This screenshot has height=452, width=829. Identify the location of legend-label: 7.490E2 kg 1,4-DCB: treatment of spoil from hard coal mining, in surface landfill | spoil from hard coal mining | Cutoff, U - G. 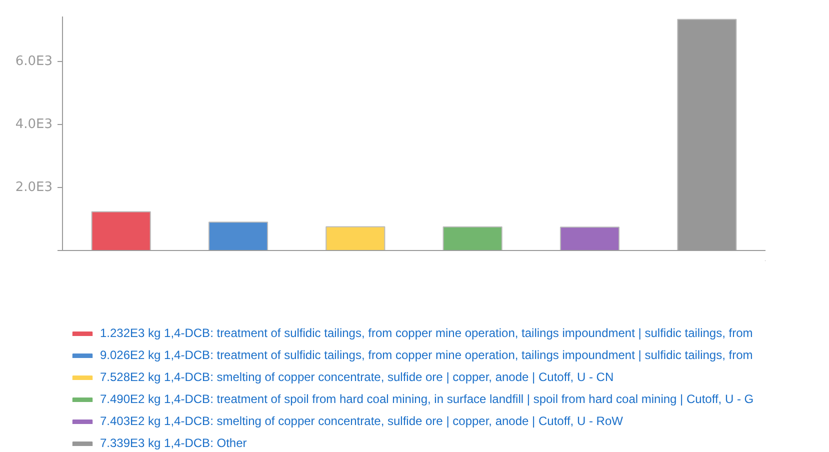
(427, 399).